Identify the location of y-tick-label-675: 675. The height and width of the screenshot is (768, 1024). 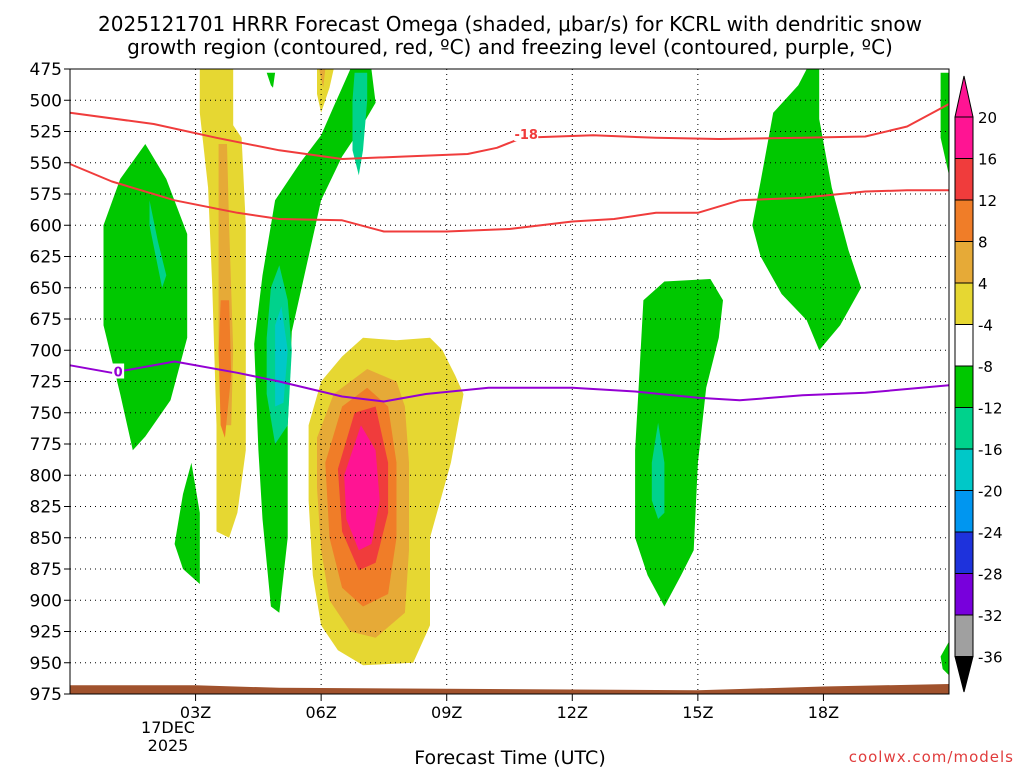
(46, 320).